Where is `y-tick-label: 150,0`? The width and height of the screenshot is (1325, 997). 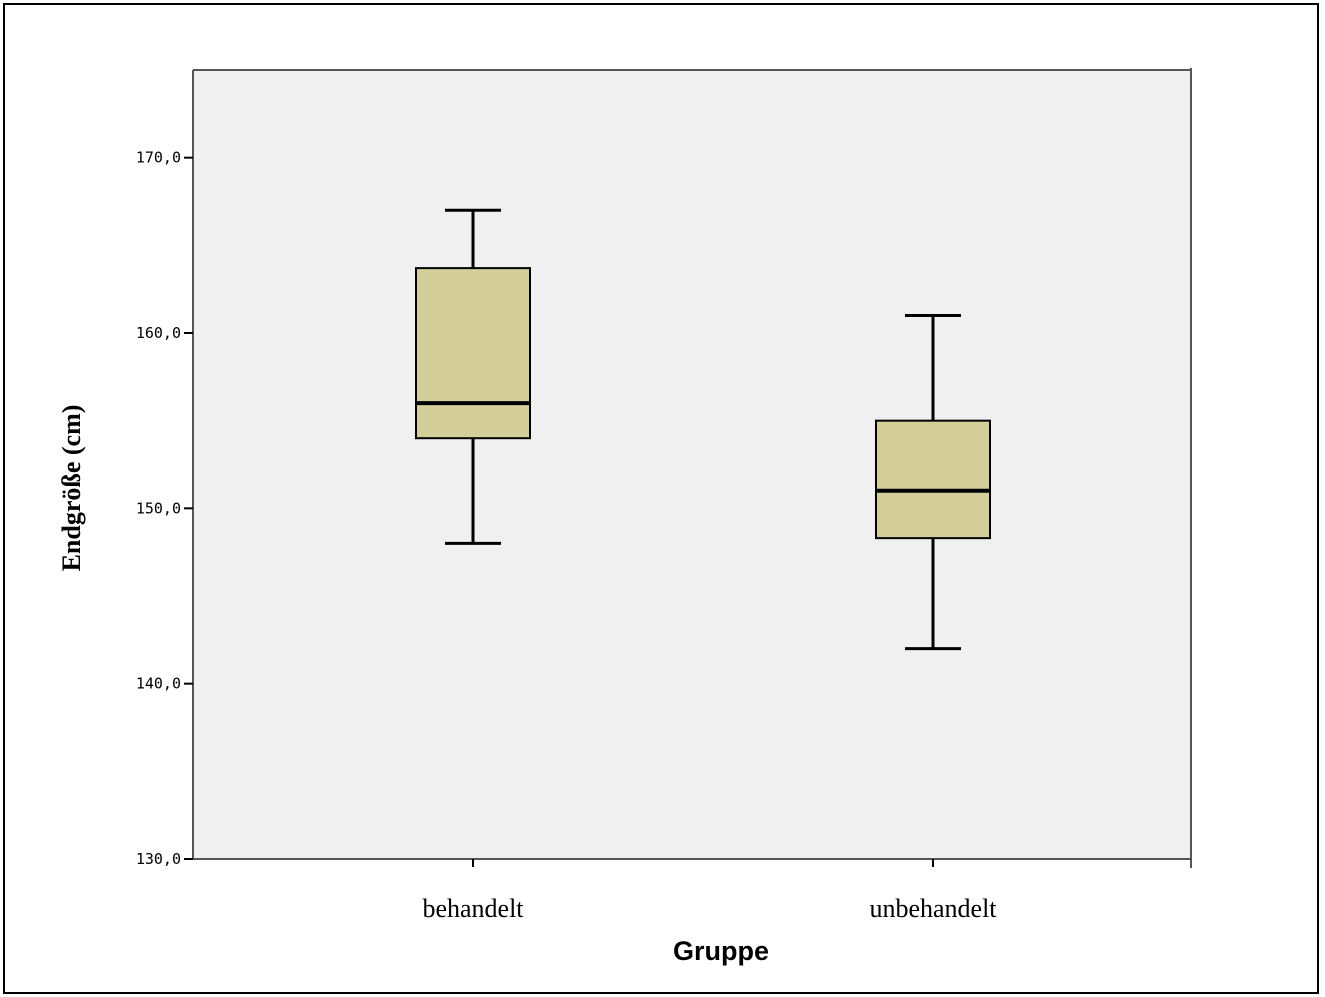 y-tick-label: 150,0 is located at coordinates (158, 508).